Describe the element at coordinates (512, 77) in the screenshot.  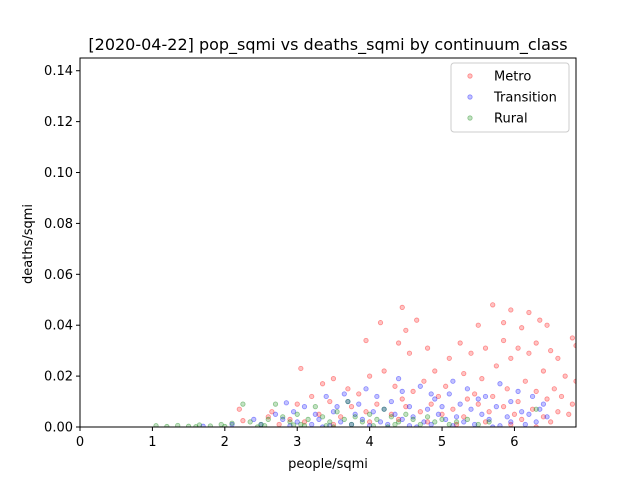
I see `legend-label-metro: Metro` at that location.